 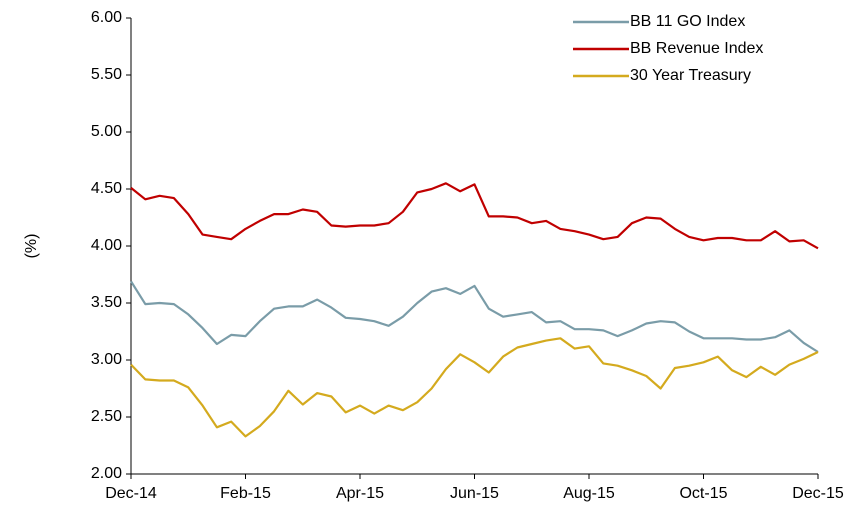 I want to click on y-tick-label: 2.00, so click(x=106, y=473).